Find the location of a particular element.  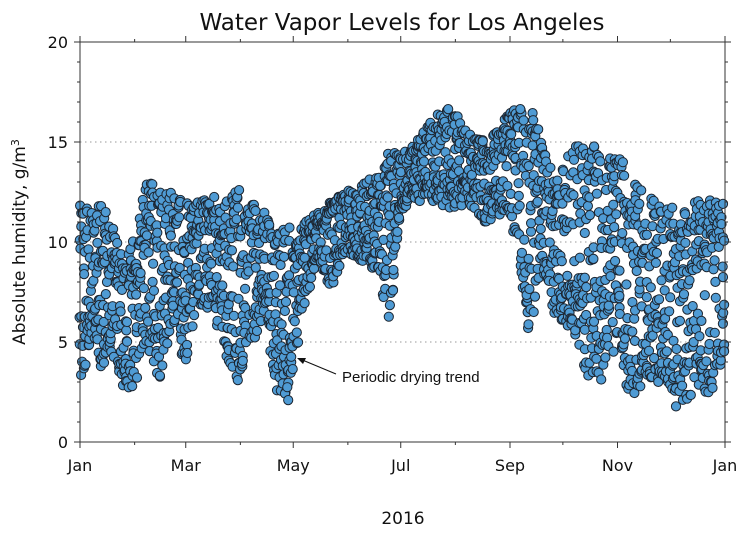

x-tick-label: Jan is located at coordinates (80, 465).